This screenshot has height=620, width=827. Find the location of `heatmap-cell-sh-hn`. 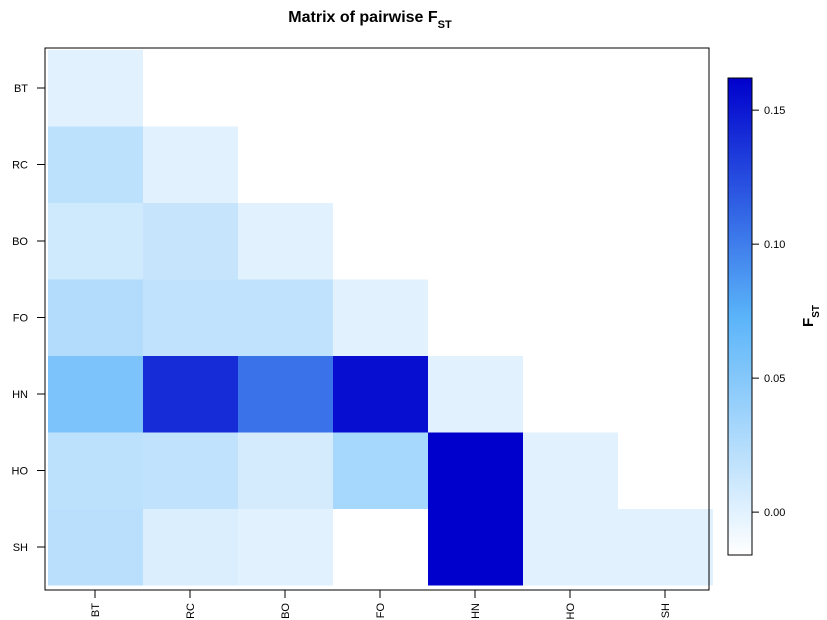

heatmap-cell-sh-hn is located at coordinates (475, 547).